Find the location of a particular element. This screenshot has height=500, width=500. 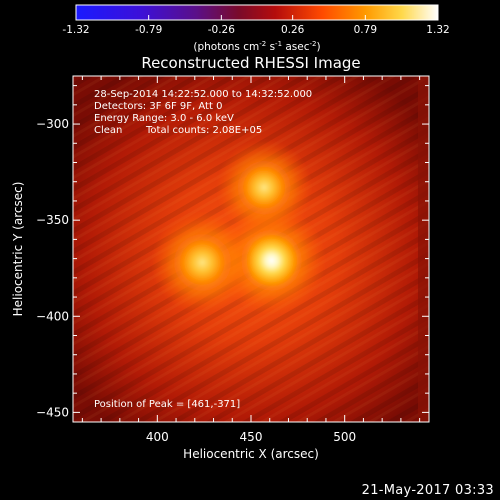

colorbar-gradient is located at coordinates (257, 12).